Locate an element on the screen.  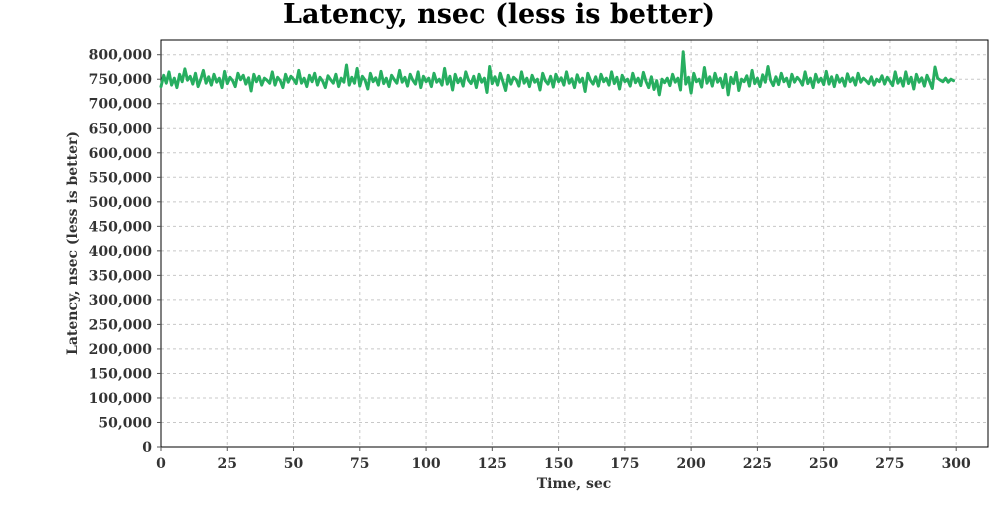
chart-title: Latency, nsec (less is better) is located at coordinates (499, 15).